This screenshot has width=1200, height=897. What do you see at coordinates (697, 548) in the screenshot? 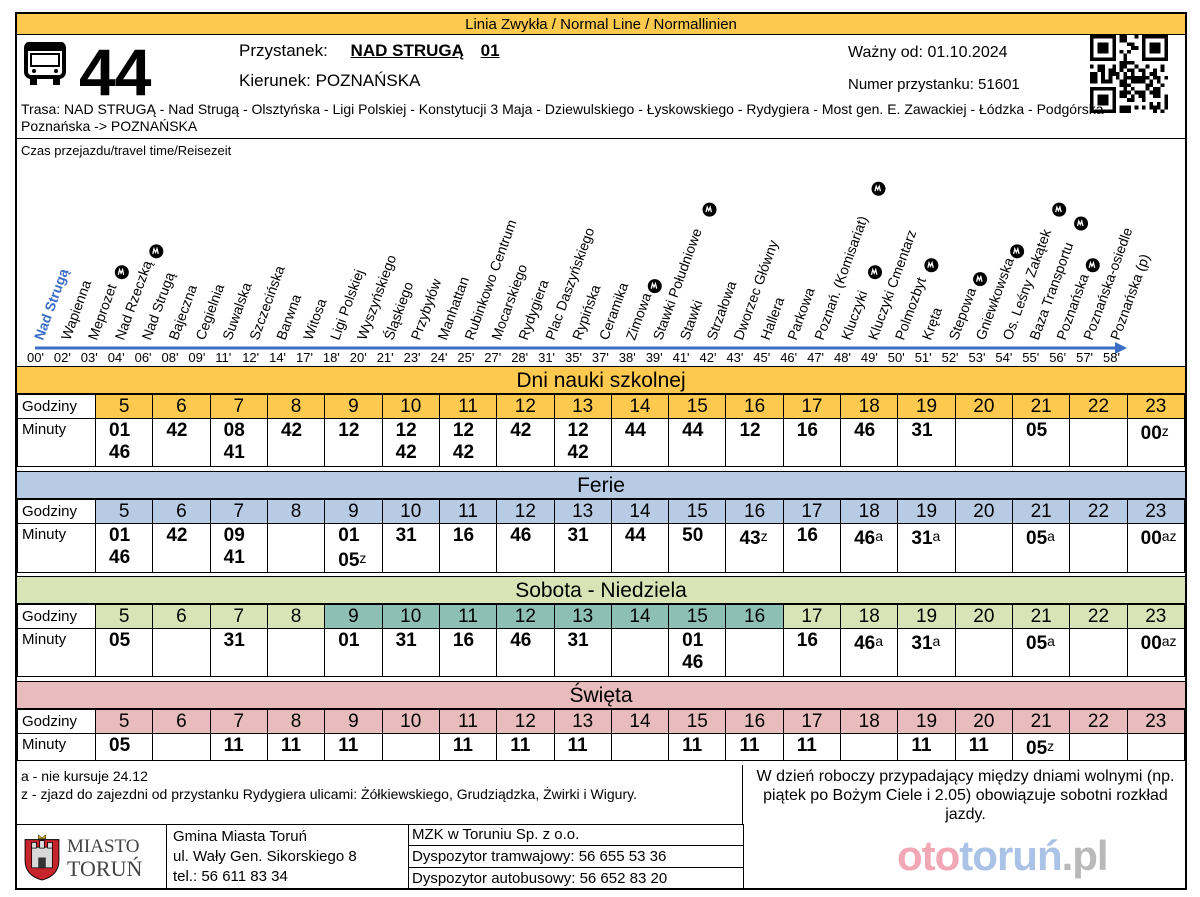
I see `minutes-cell: 50` at bounding box center [697, 548].